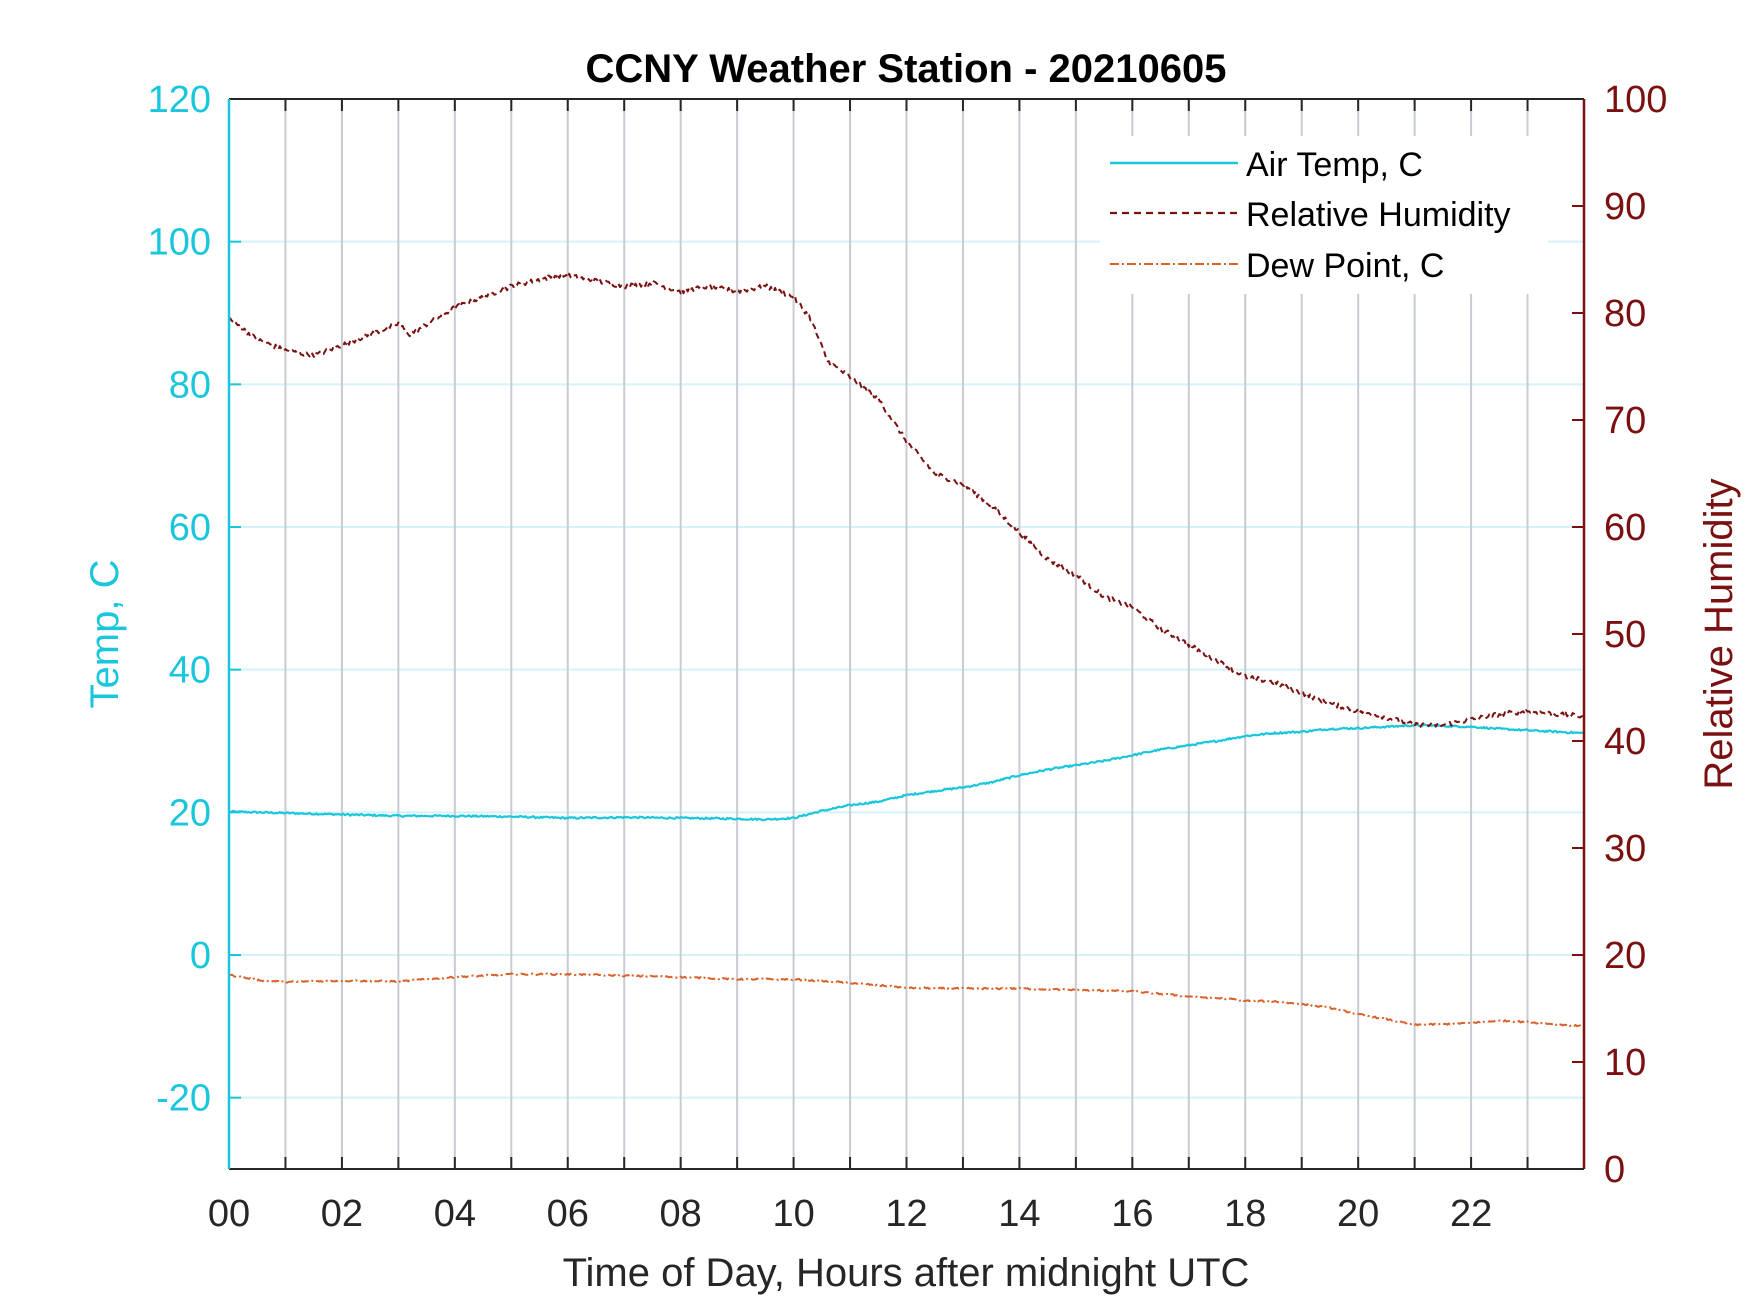  What do you see at coordinates (1625, 528) in the screenshot?
I see `y-right-tick-label: 60` at bounding box center [1625, 528].